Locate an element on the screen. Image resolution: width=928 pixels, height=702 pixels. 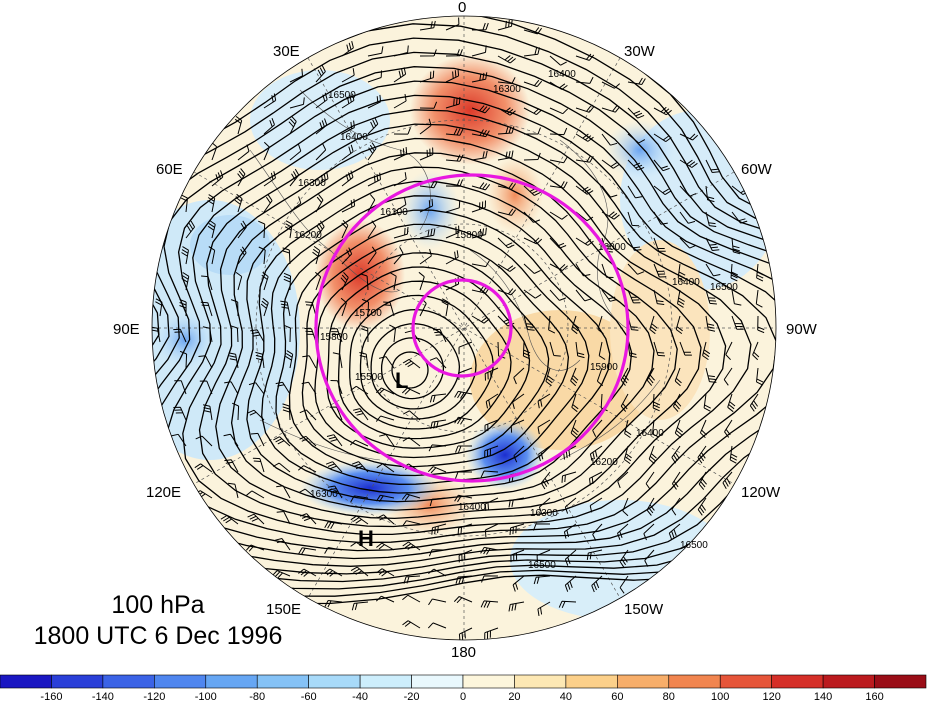
contour-label: 15800 is located at coordinates (469, 235).